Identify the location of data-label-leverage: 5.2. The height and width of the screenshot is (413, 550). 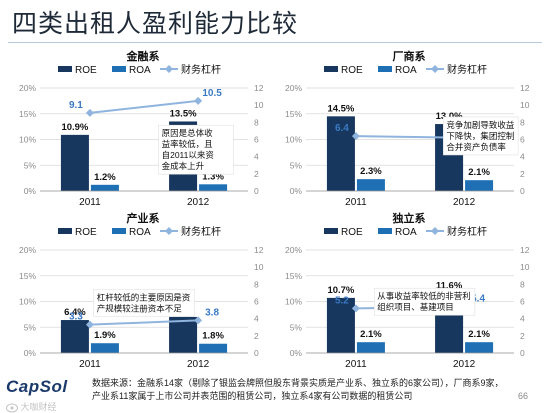
(342, 300).